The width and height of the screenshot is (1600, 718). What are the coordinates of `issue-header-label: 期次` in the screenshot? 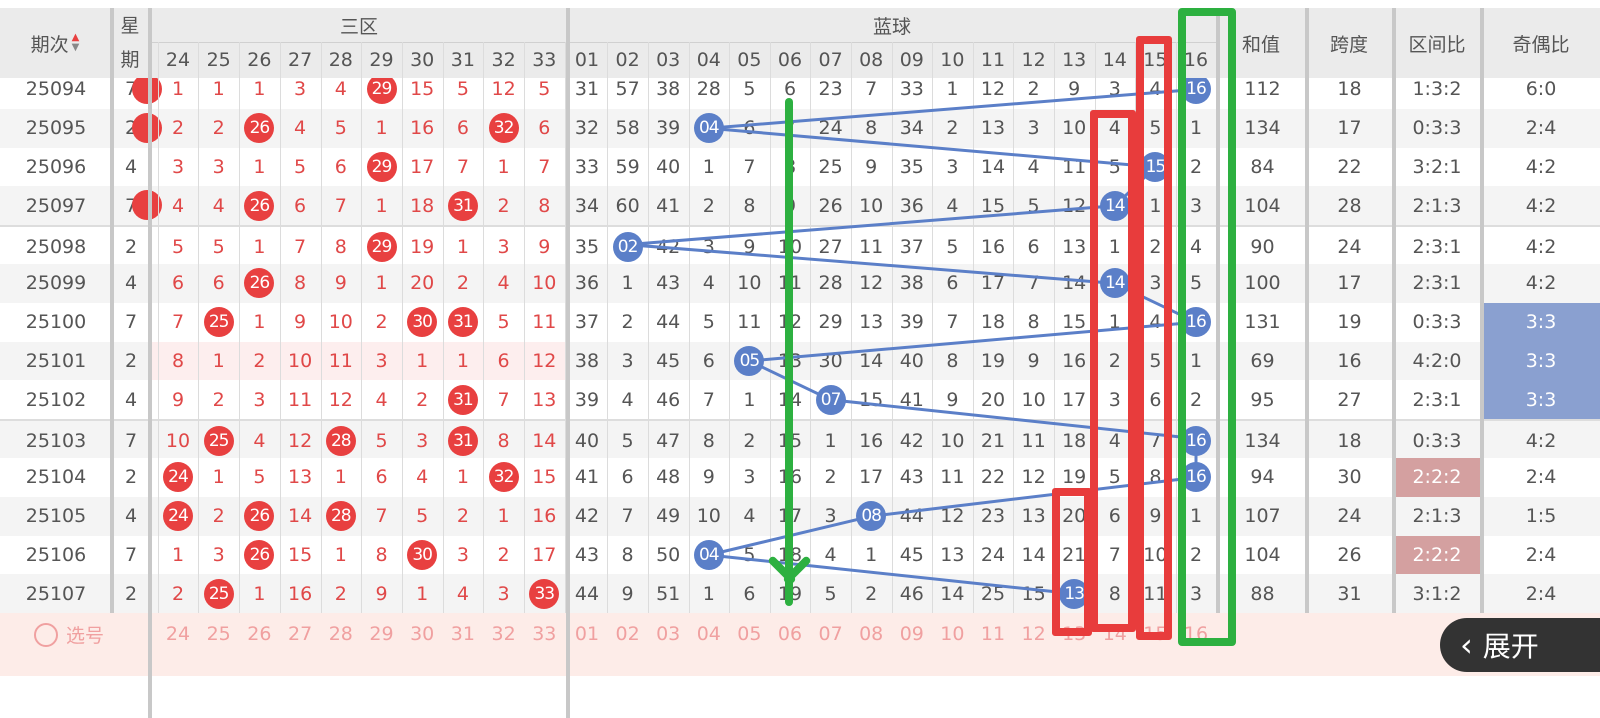 It's located at (49, 44).